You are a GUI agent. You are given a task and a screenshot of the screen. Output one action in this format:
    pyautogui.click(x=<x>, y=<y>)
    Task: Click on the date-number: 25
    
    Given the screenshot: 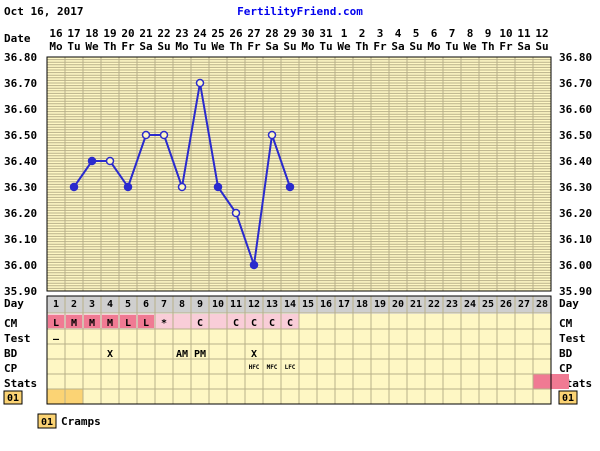 What is the action you would take?
    pyautogui.click(x=217, y=33)
    